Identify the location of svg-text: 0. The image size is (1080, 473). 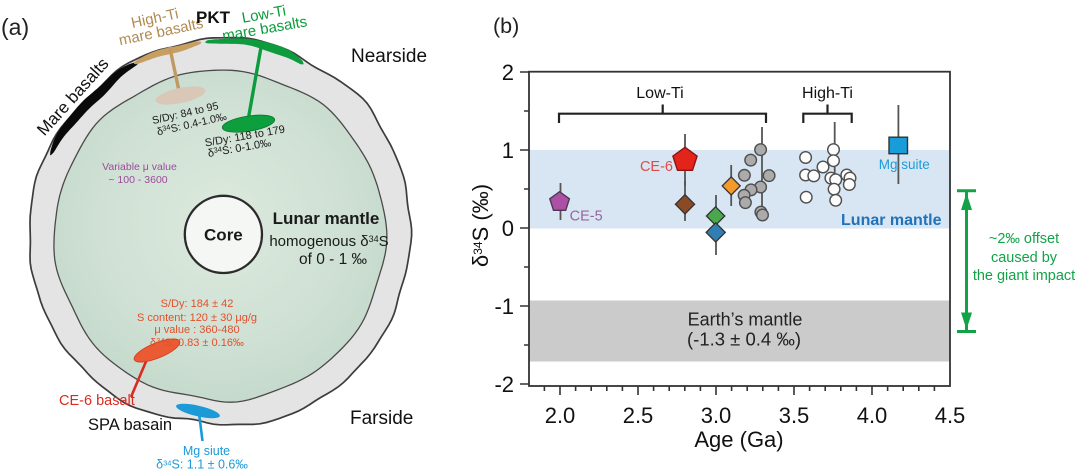
(508, 228).